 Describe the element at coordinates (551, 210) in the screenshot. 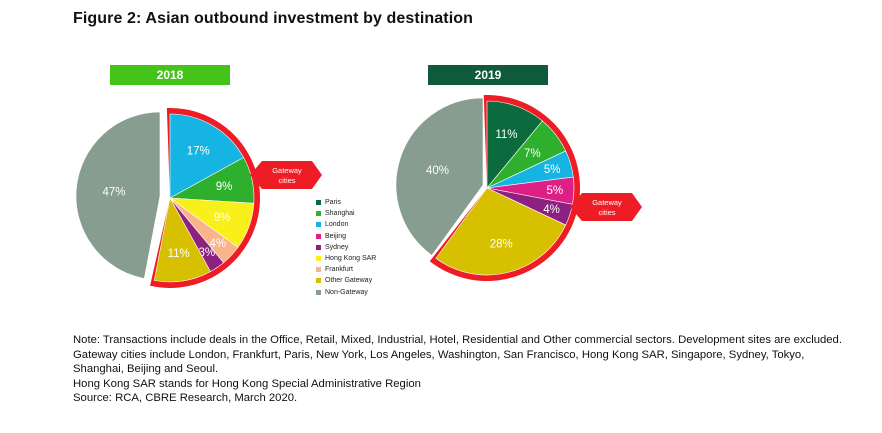

I see `data-label-sydney: 4%` at that location.